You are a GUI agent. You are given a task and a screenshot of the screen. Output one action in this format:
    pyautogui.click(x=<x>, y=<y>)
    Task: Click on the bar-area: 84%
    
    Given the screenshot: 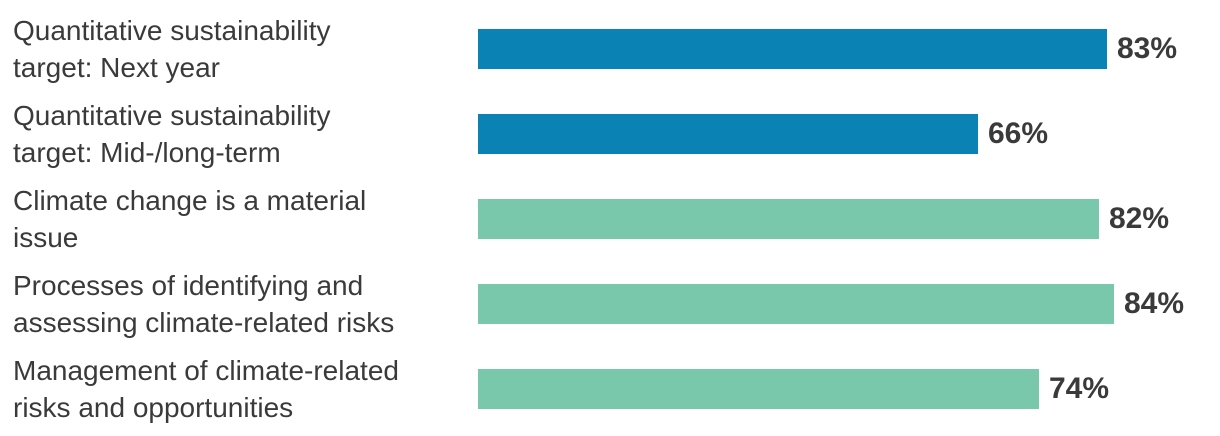 What is the action you would take?
    pyautogui.click(x=849, y=303)
    